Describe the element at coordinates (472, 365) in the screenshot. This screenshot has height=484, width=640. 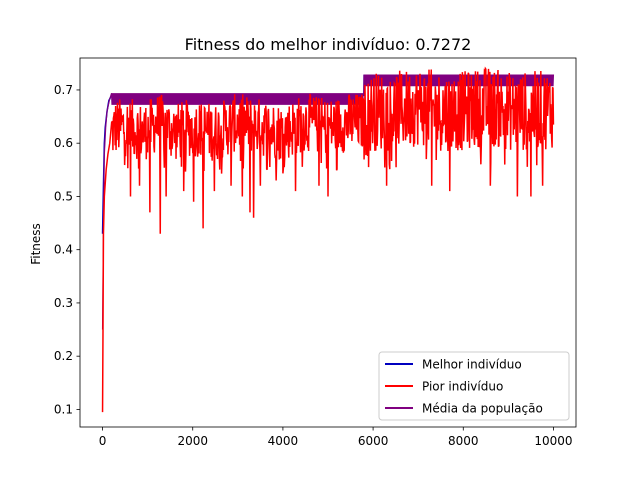
I see `legend-label: Melhor indivíduo` at that location.